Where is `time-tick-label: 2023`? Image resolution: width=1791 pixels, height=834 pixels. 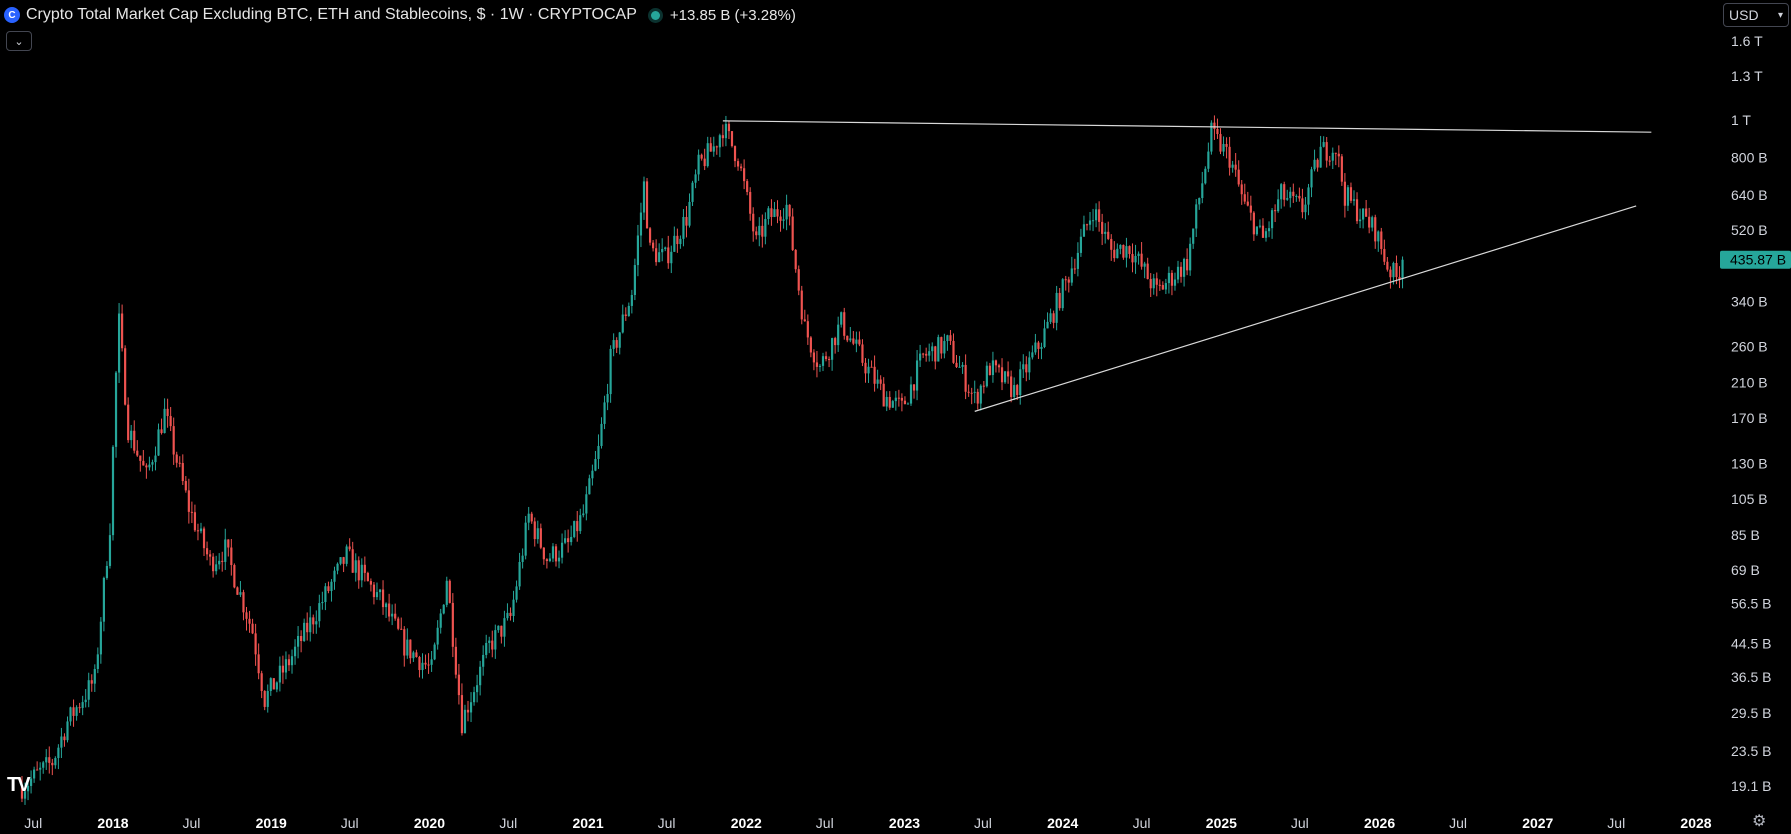
time-tick-label: 2023 is located at coordinates (904, 823).